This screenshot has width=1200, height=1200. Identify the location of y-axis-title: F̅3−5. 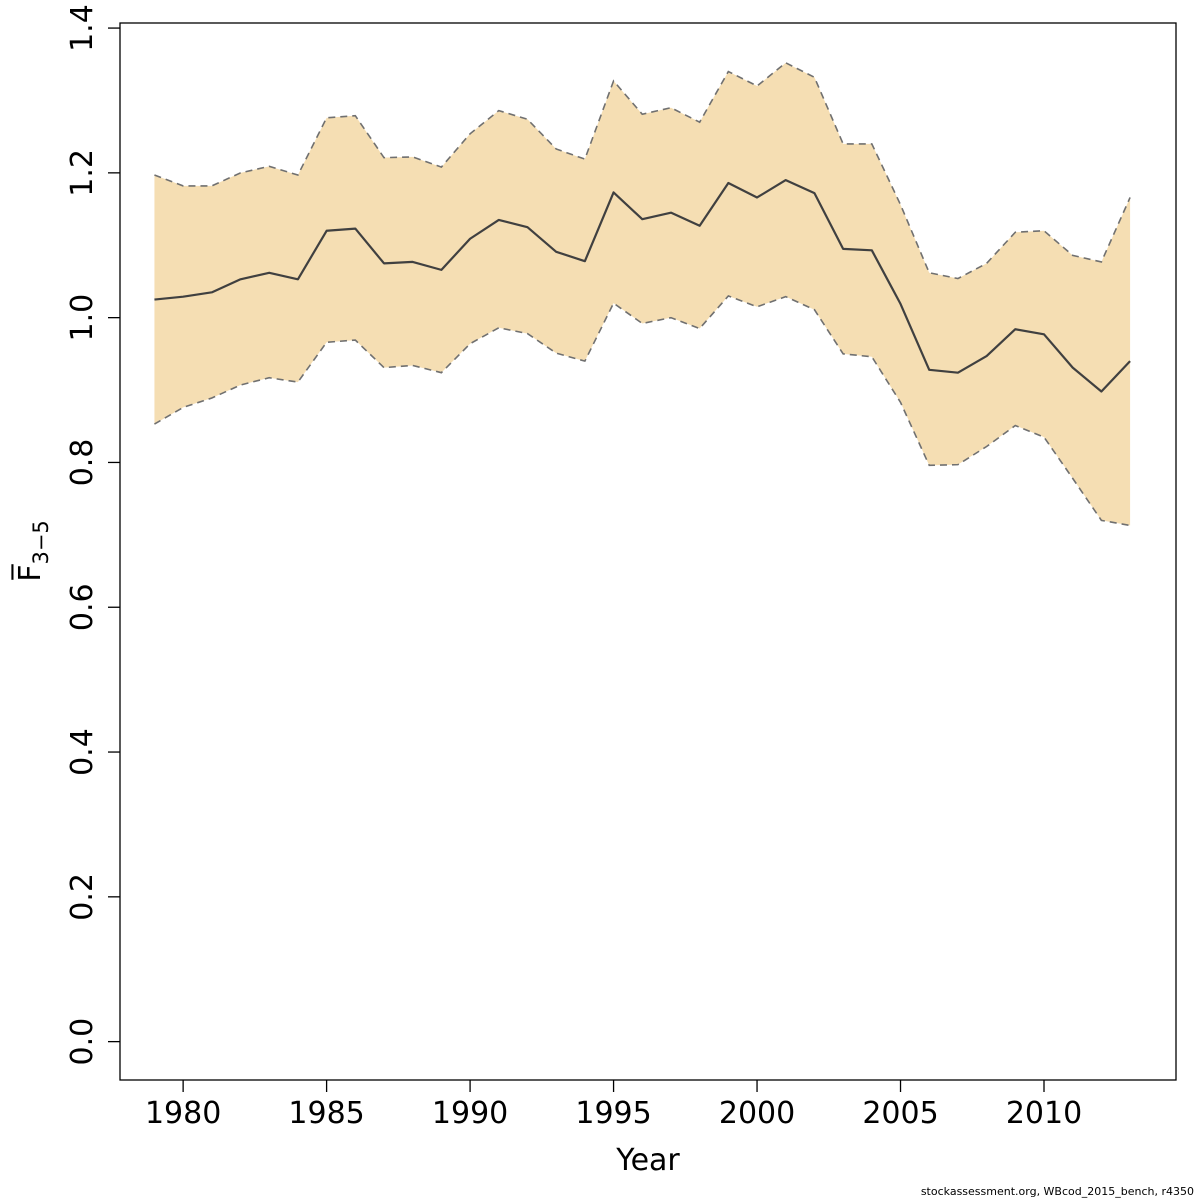
(32, 551).